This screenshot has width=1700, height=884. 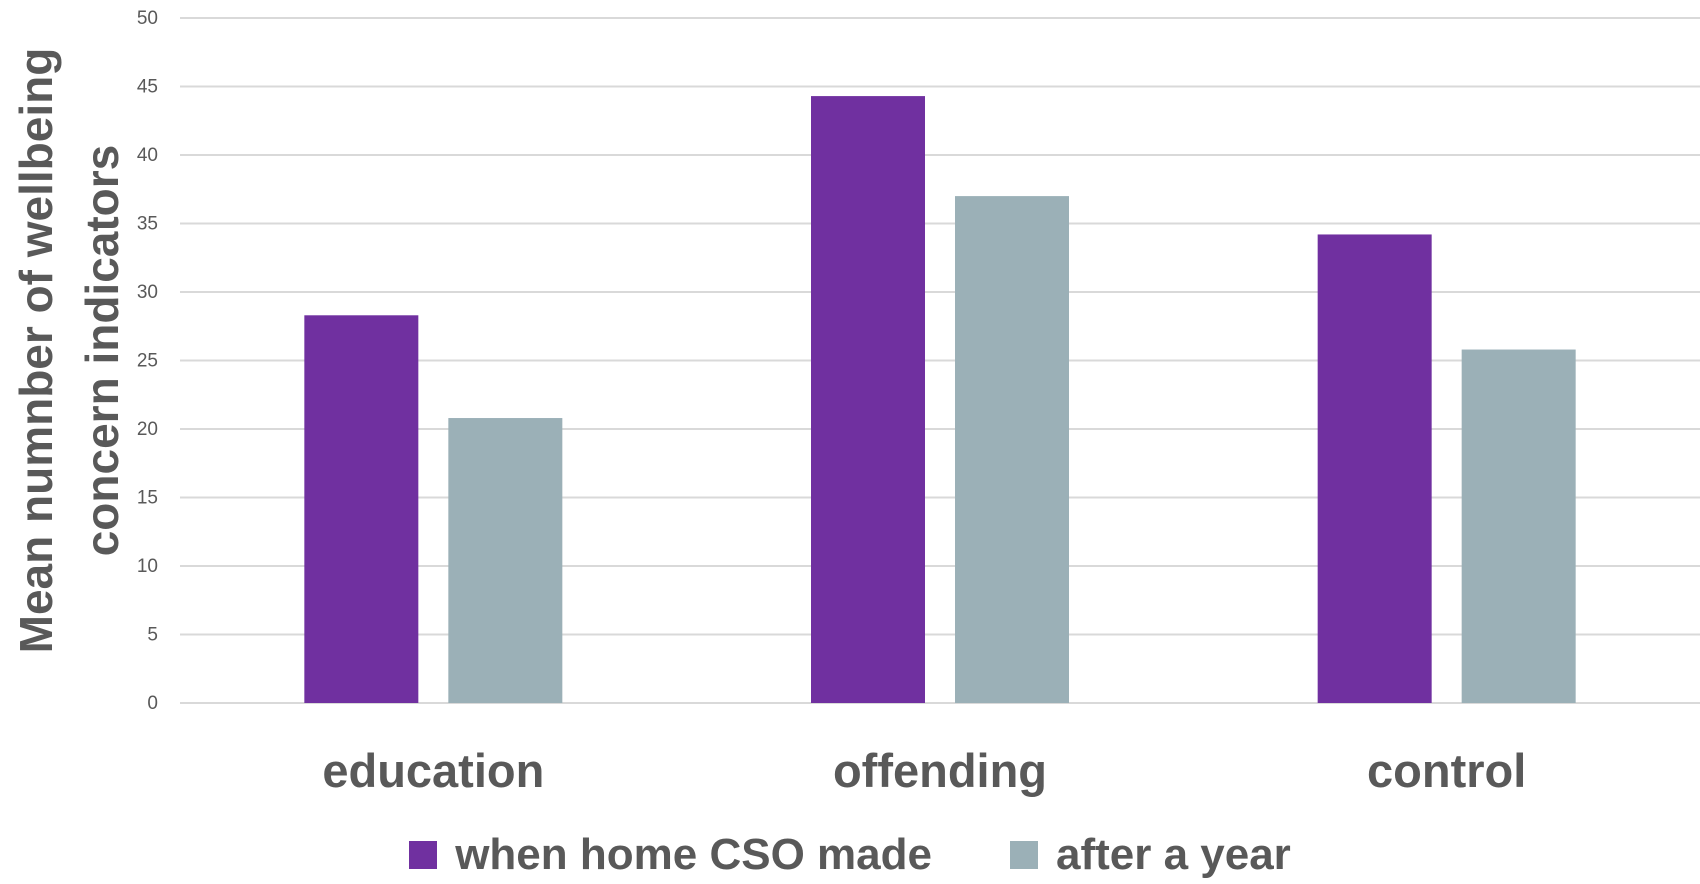 I want to click on y-tick-label: 20, so click(x=147, y=429).